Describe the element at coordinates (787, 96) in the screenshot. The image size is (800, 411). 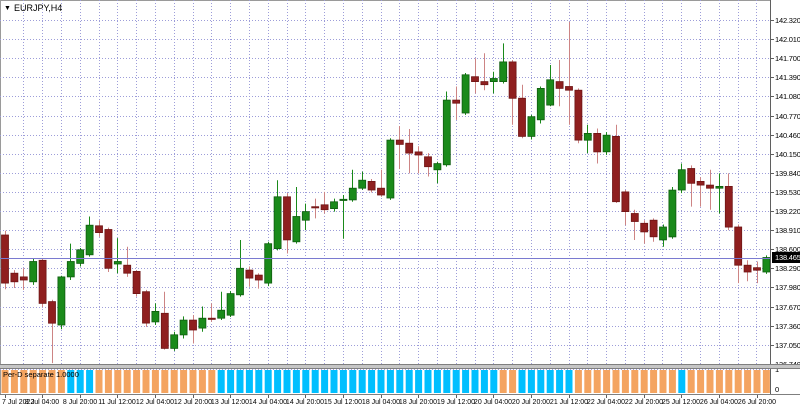
I see `price-axis-label: 141.080` at that location.